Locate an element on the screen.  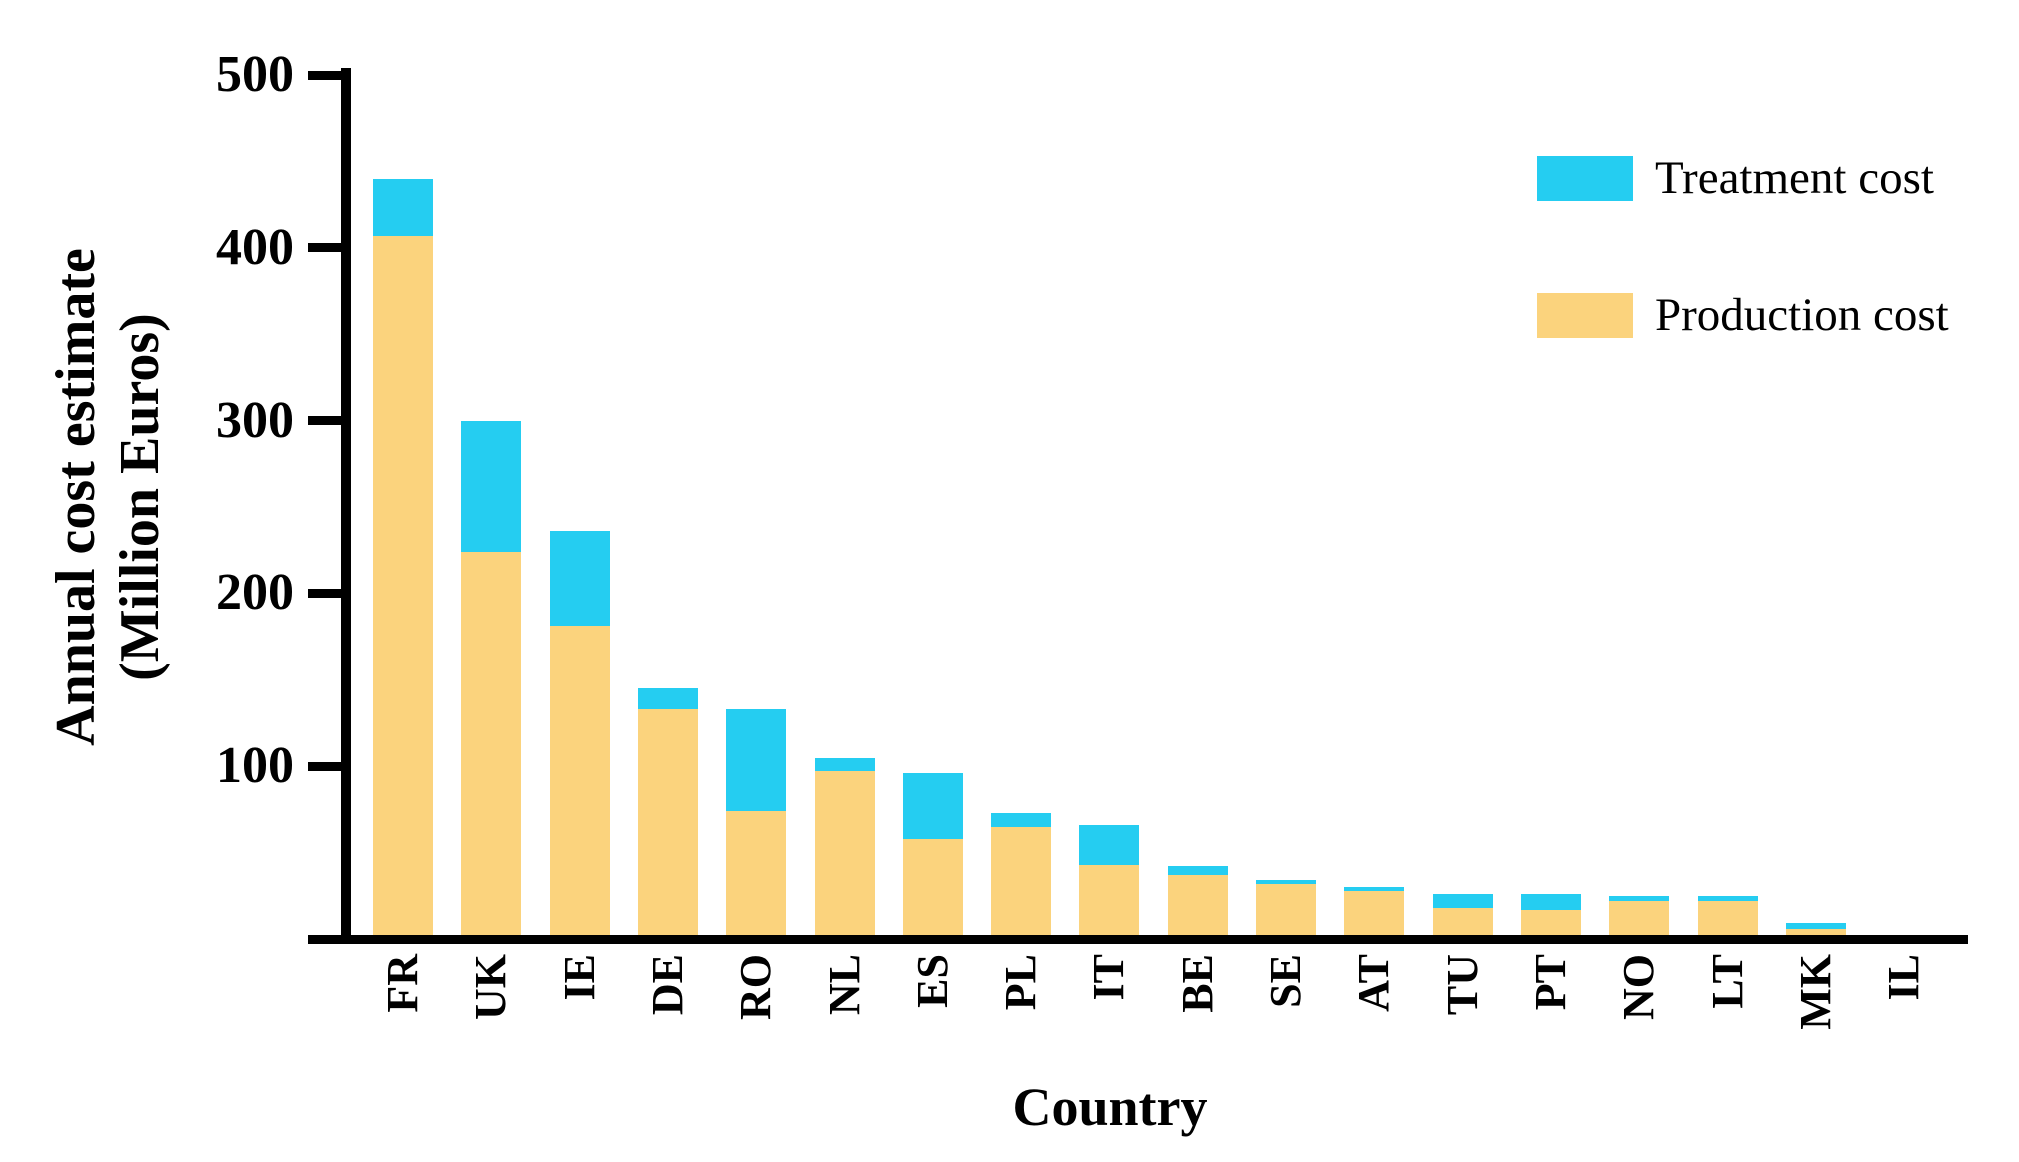
bar-segment-treatment-DE is located at coordinates (667, 699).